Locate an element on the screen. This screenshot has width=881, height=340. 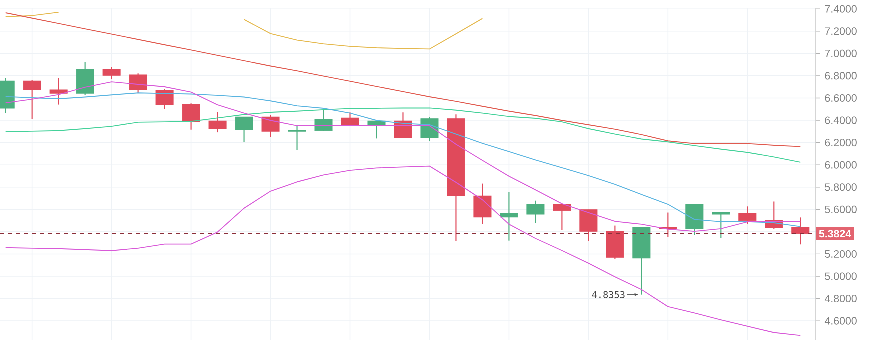
y-tick-label: 6.6000 is located at coordinates (841, 98).